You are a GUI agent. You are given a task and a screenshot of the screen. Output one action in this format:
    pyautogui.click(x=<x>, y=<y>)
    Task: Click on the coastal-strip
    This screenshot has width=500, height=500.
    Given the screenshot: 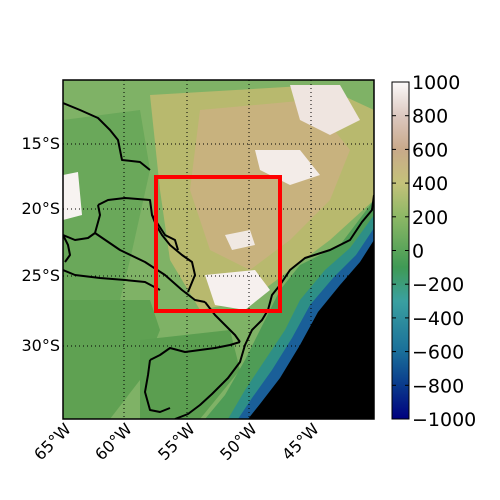 What is the action you would take?
    pyautogui.click(x=289, y=309)
    